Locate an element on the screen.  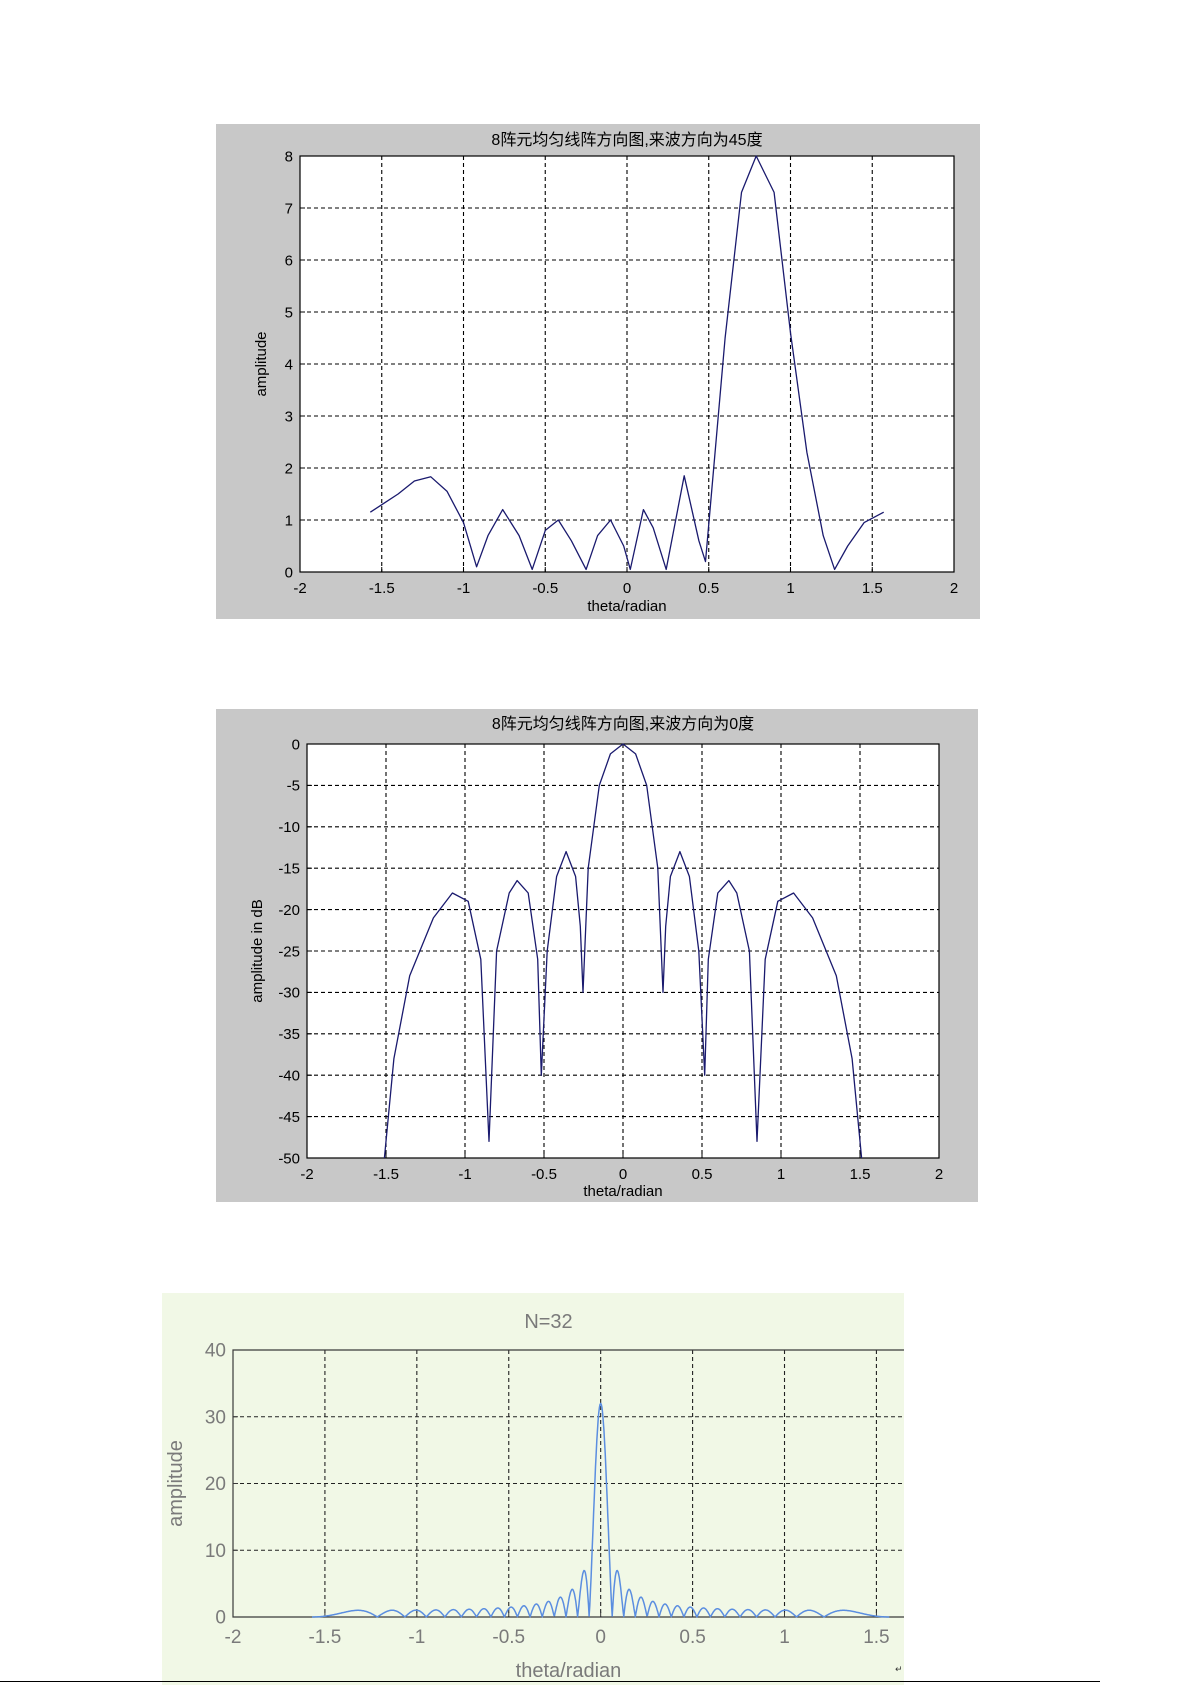
y-tick-label: 7 is located at coordinates (289, 208).